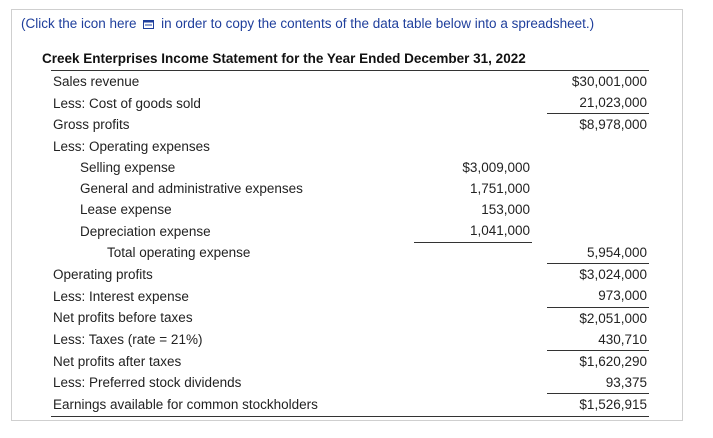 This screenshot has width=713, height=438. Describe the element at coordinates (350, 275) in the screenshot. I see `table-row: Operating profits $3,024,000` at that location.